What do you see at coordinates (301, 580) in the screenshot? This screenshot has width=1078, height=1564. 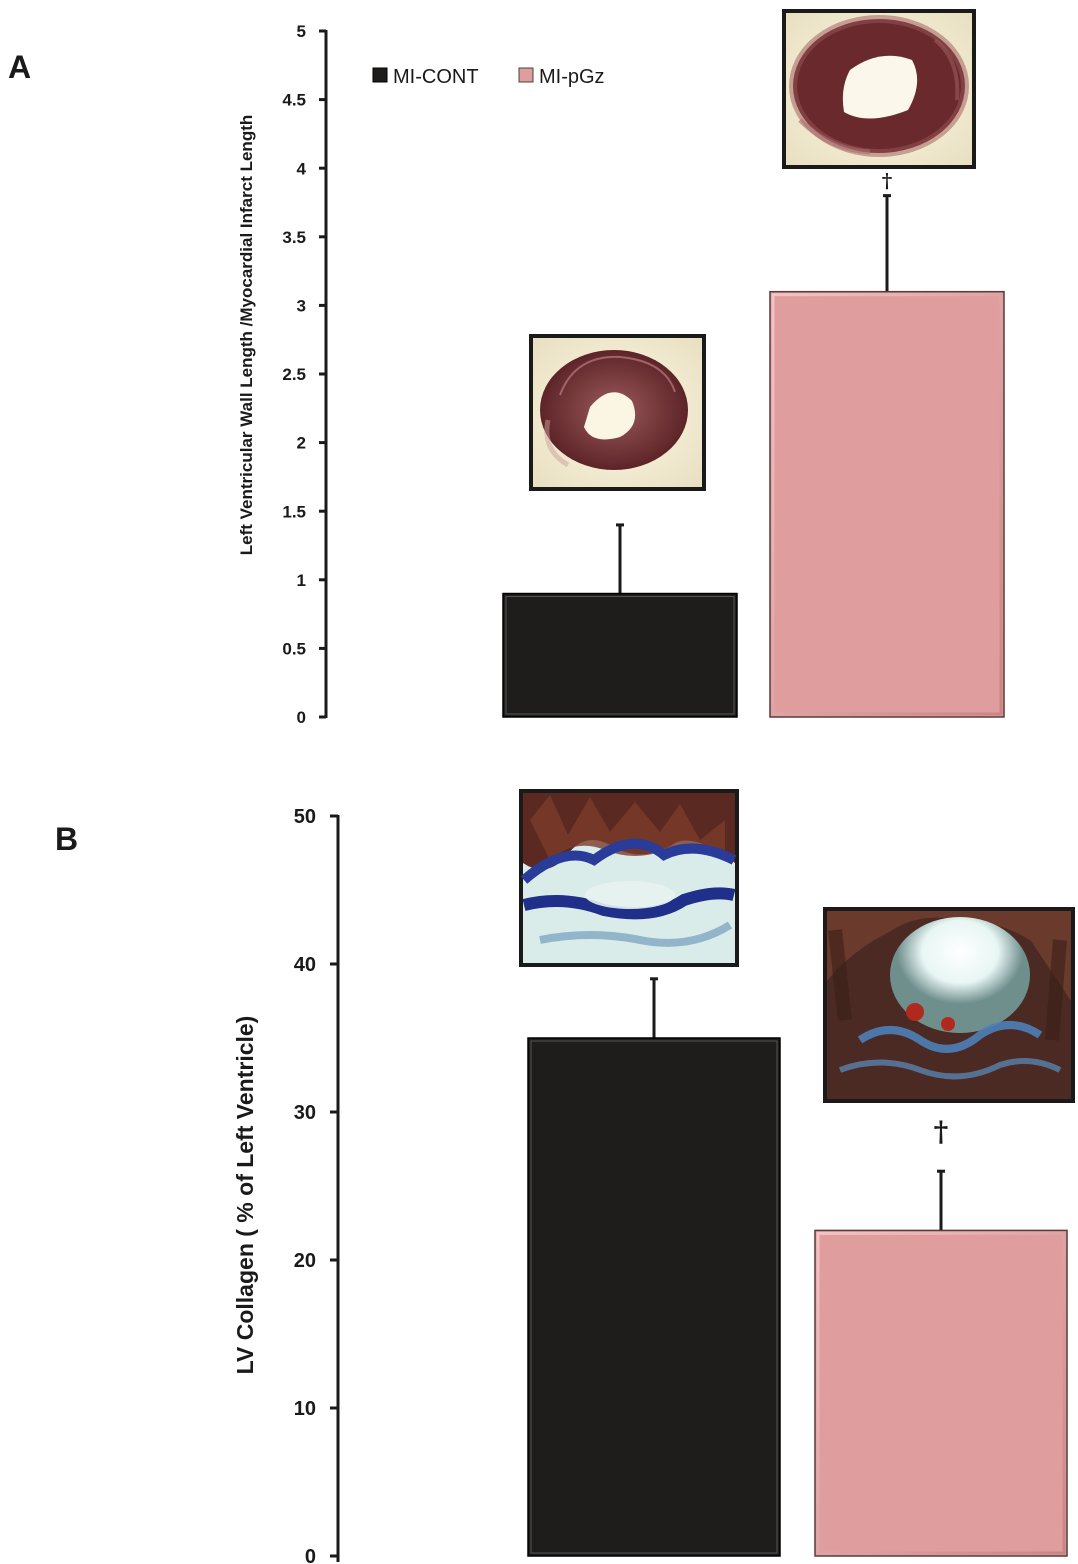 I see `y-tick-label: 1` at bounding box center [301, 580].